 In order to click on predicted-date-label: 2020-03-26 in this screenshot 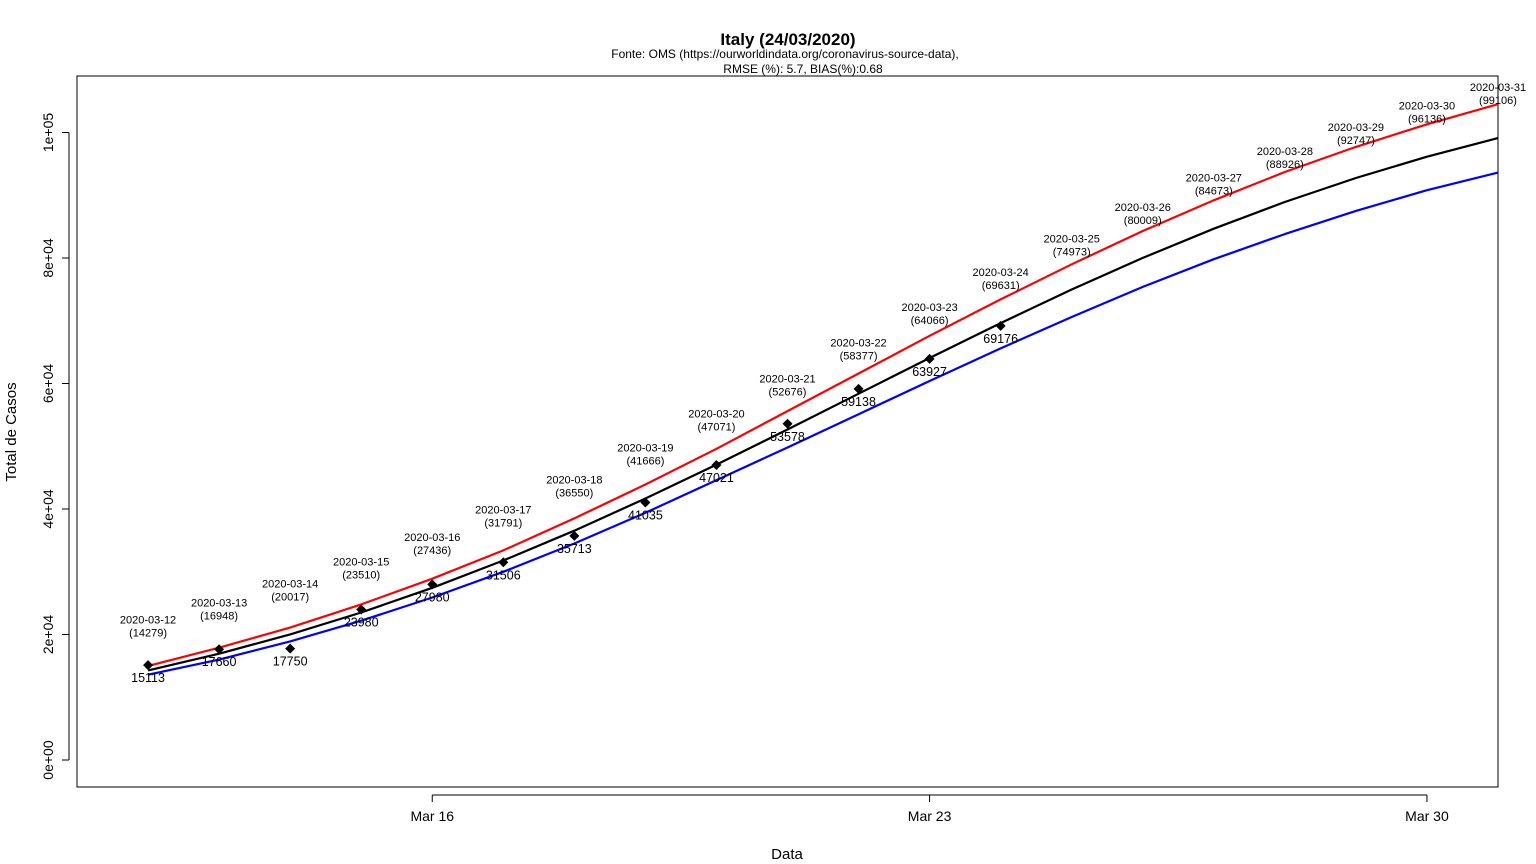, I will do `click(1143, 208)`.